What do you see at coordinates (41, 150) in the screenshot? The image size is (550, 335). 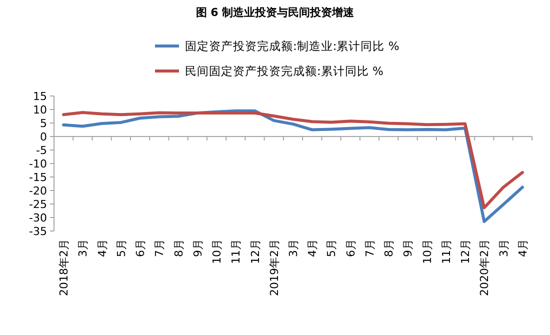 I see `y-tick-label: -5` at bounding box center [41, 150].